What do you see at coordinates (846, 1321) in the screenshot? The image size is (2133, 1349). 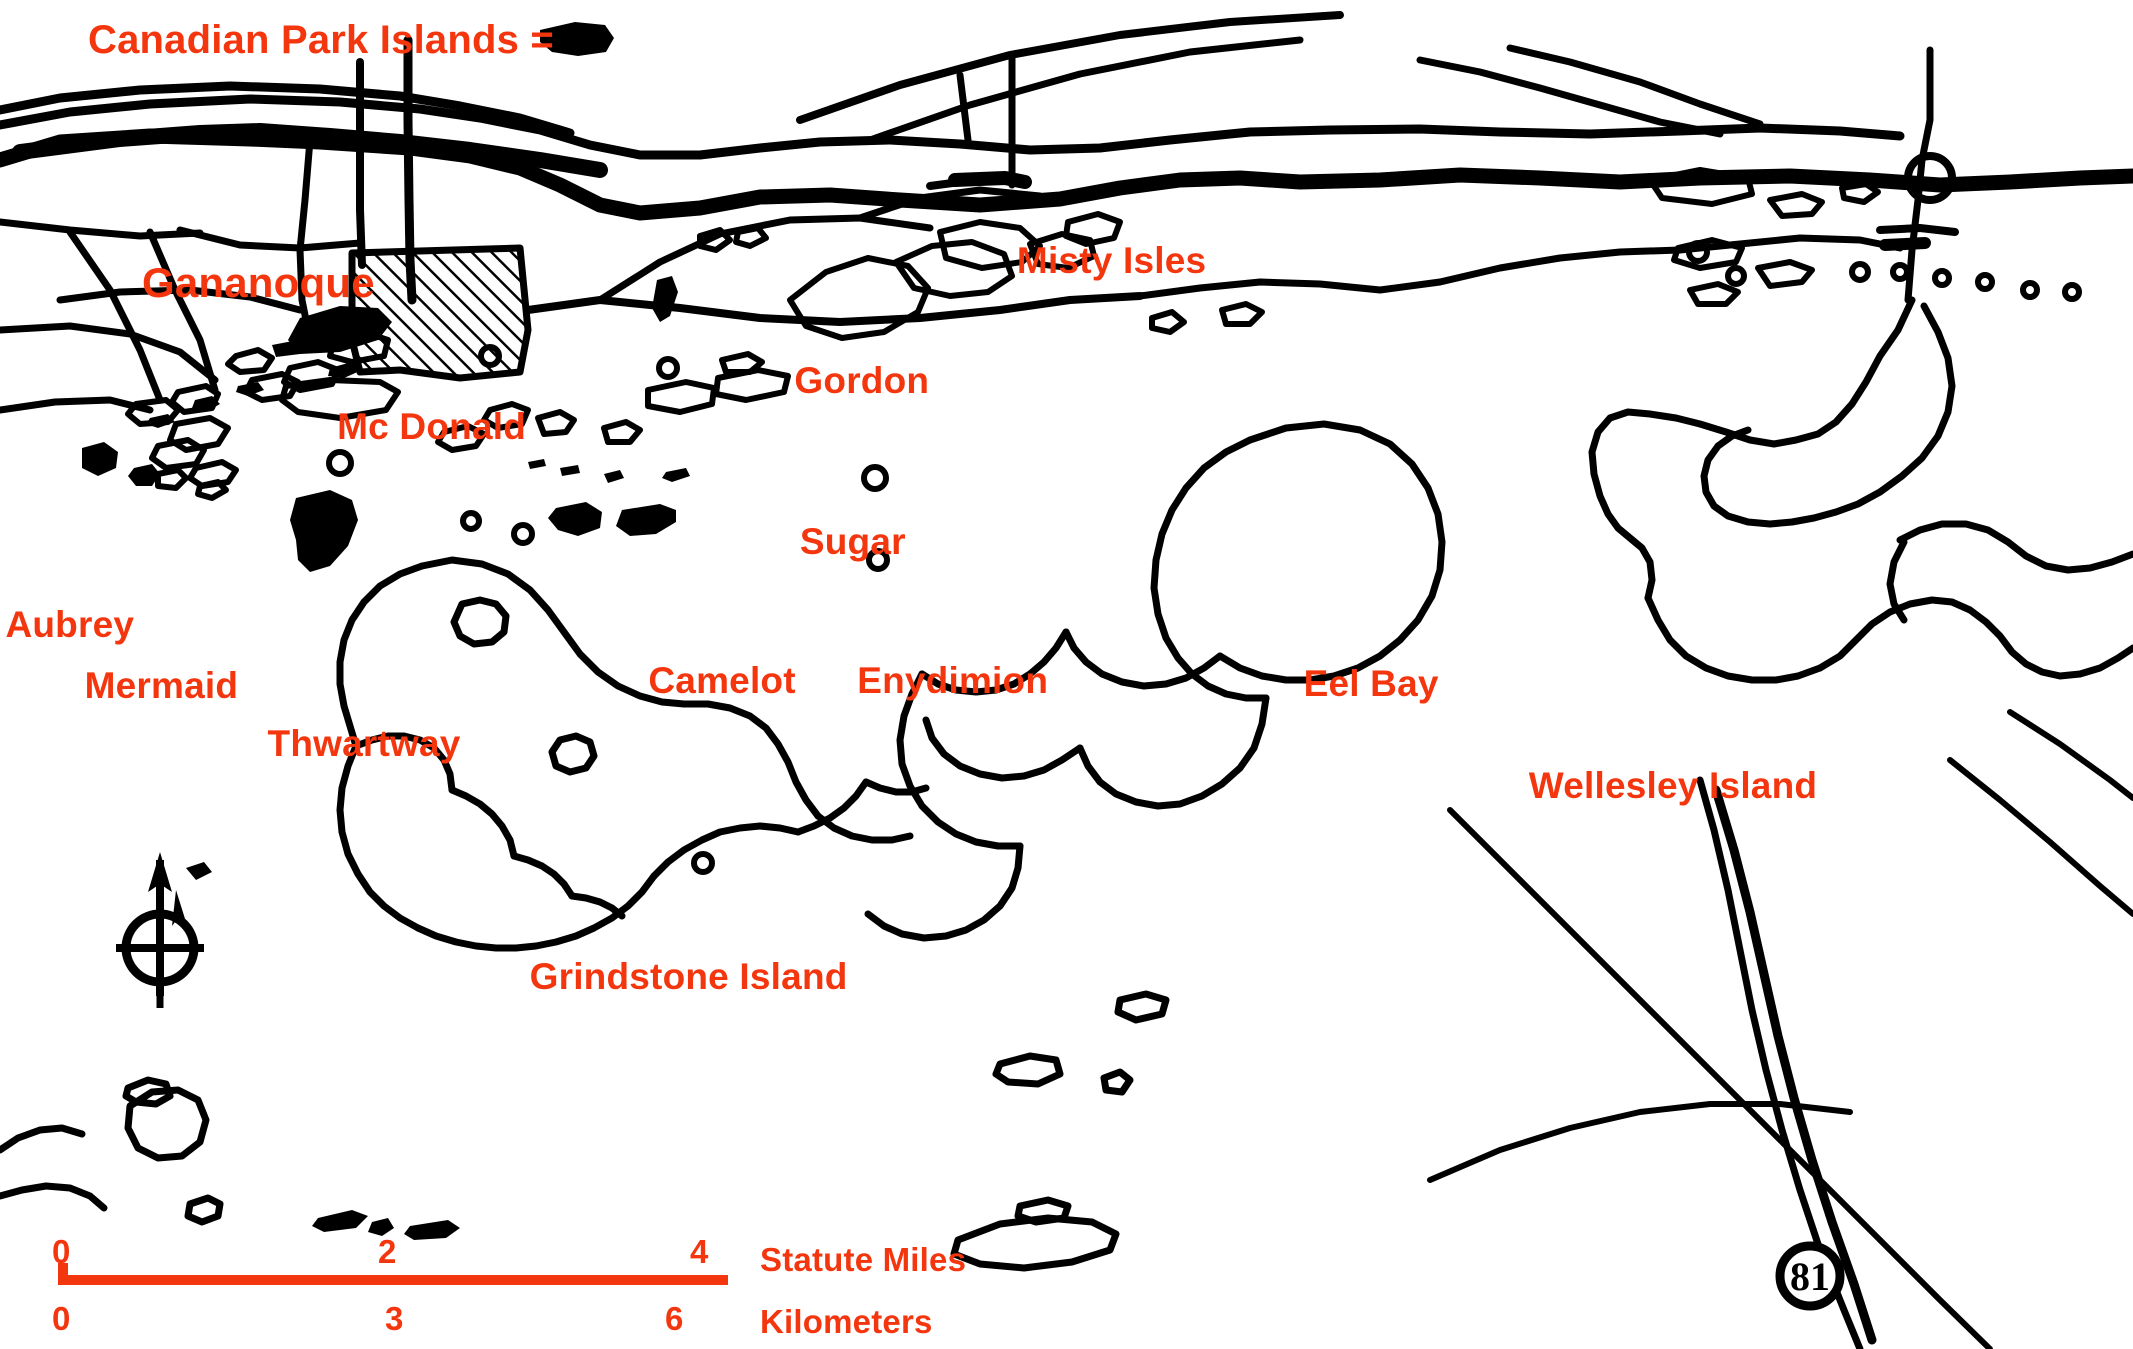 I see `scale-km-label: Kilometers` at bounding box center [846, 1321].